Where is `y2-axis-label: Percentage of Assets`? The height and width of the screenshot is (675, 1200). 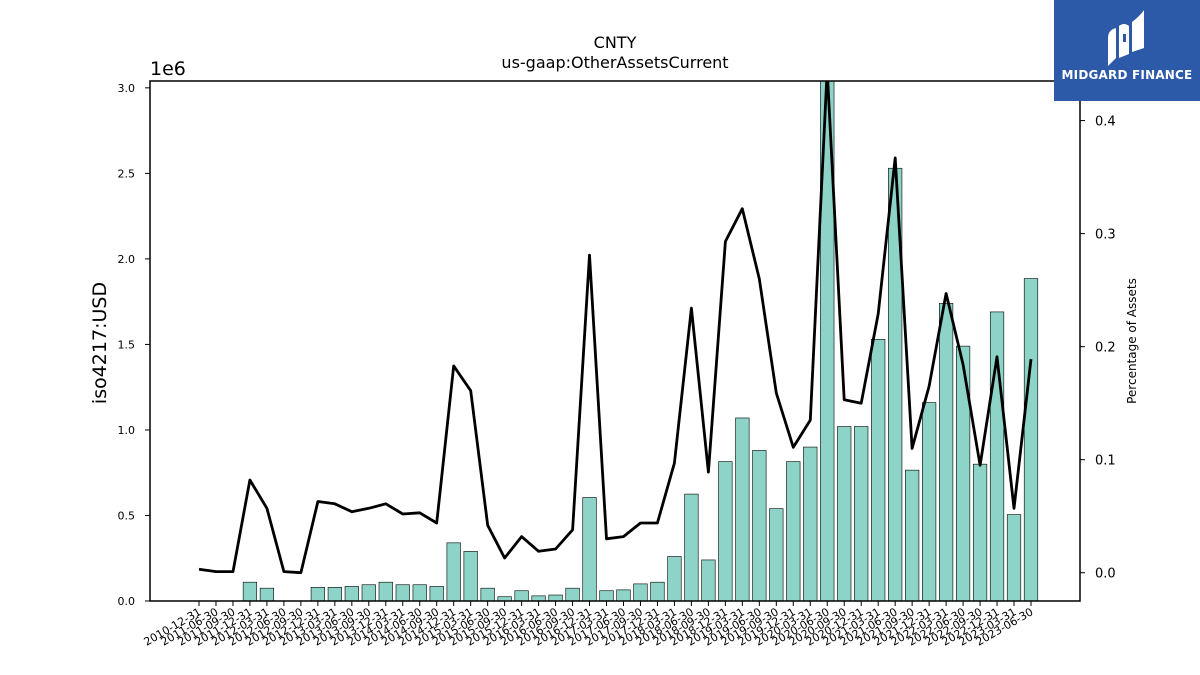
y2-axis-label: Percentage of Assets is located at coordinates (1132, 341).